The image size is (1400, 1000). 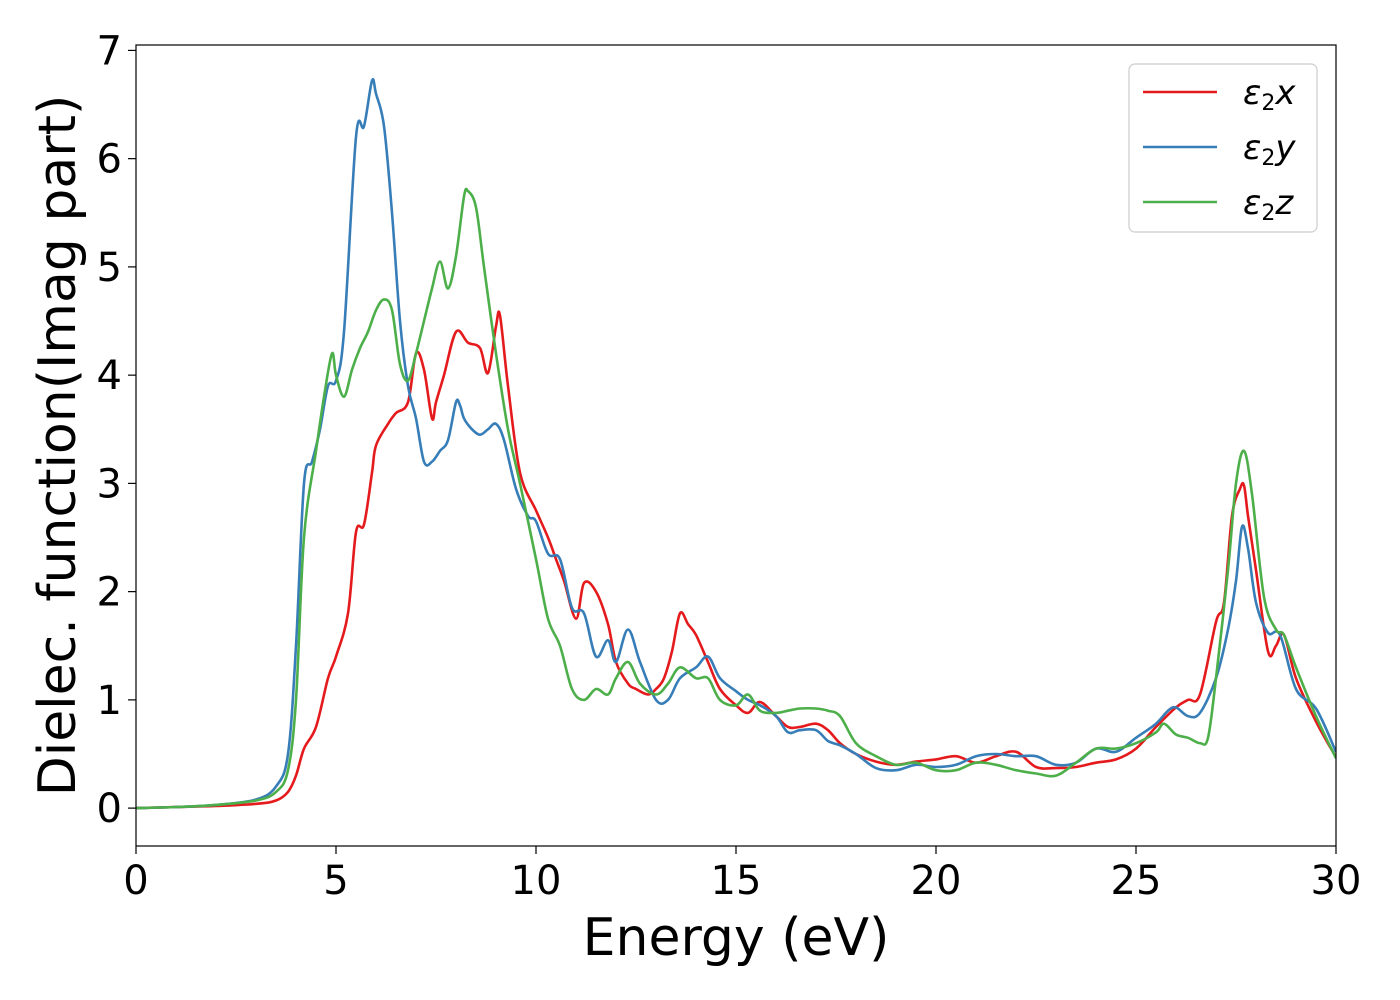 What do you see at coordinates (1136, 881) in the screenshot?
I see `x-tick-label: 25` at bounding box center [1136, 881].